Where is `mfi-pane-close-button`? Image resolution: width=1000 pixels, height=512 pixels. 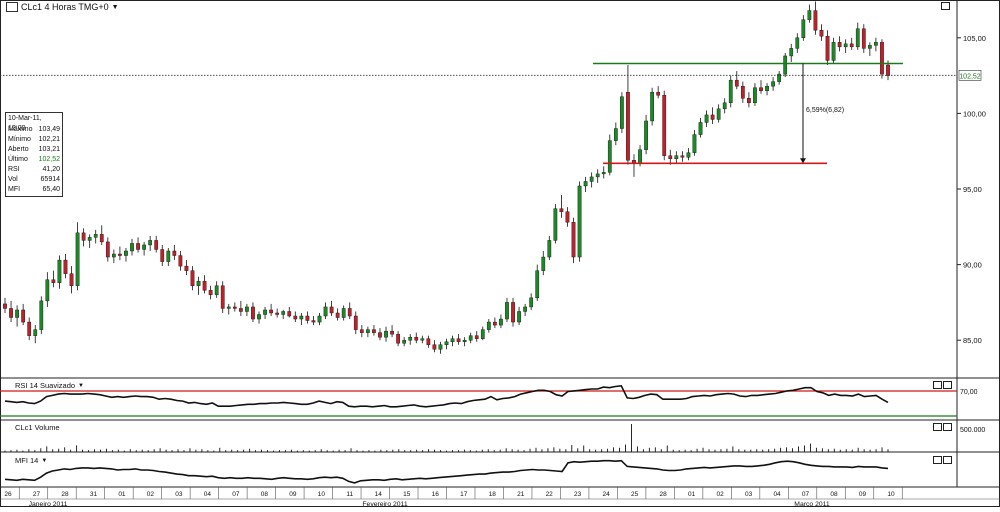 mfi-pane-close-button is located at coordinates (947, 460).